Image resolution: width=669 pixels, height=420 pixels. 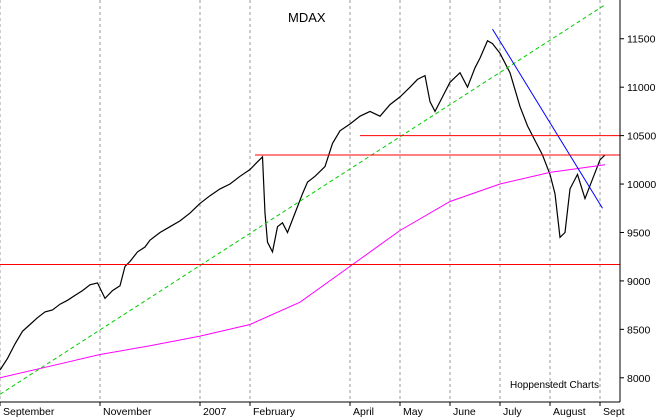 I want to click on x-tick-label-5: May, so click(x=413, y=412).